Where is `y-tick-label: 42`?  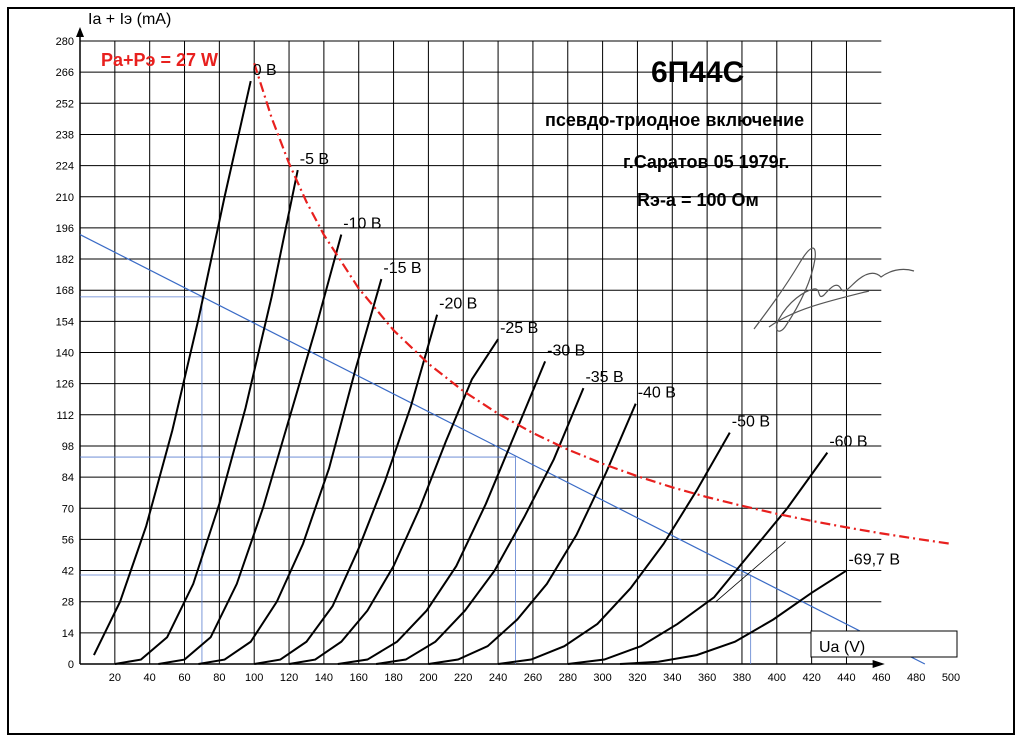
y-tick-label: 42 is located at coordinates (68, 572).